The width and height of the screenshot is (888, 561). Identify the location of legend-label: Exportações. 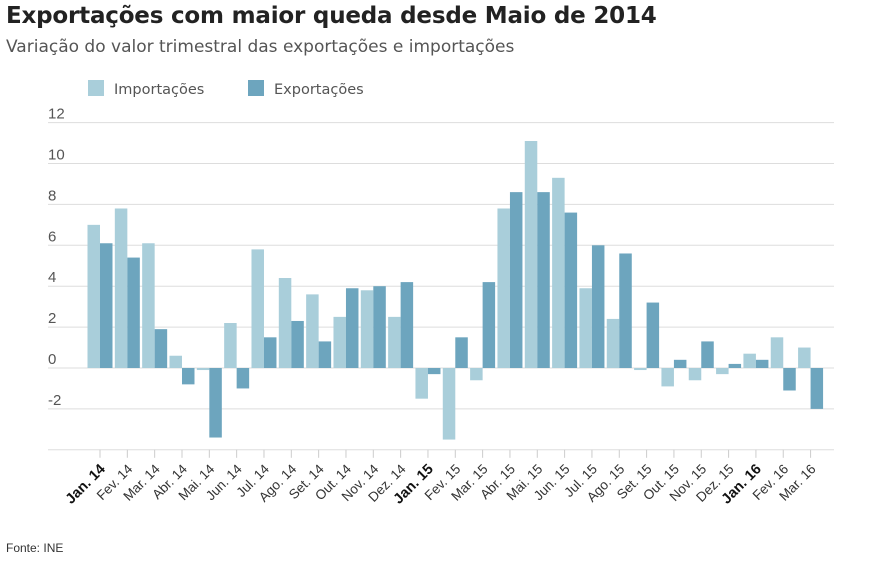
(319, 90).